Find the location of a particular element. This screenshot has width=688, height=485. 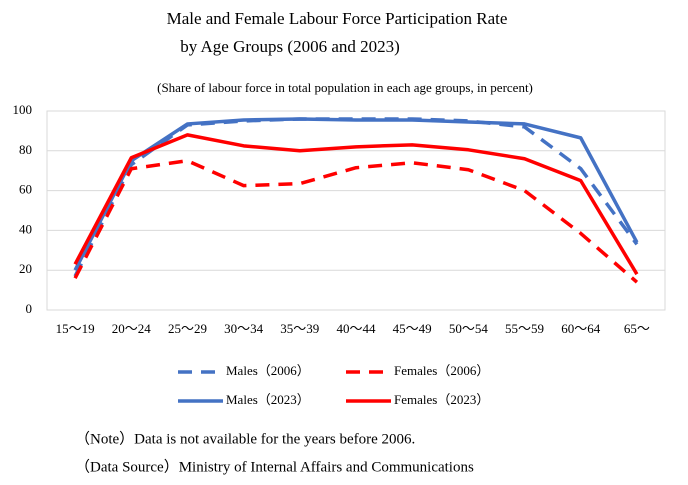

legend-label: Males（2023） is located at coordinates (268, 399).